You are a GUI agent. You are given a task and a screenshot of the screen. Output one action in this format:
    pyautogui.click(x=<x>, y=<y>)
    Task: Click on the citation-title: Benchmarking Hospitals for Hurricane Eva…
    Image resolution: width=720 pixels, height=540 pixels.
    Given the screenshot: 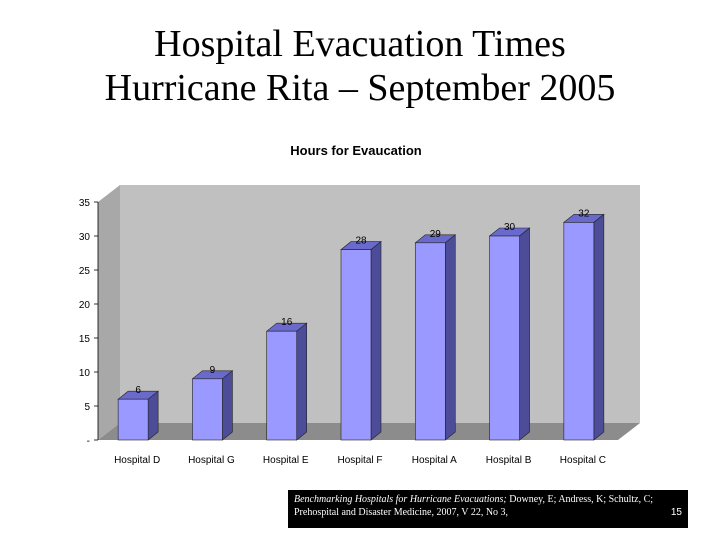 What is the action you would take?
    pyautogui.click(x=400, y=499)
    